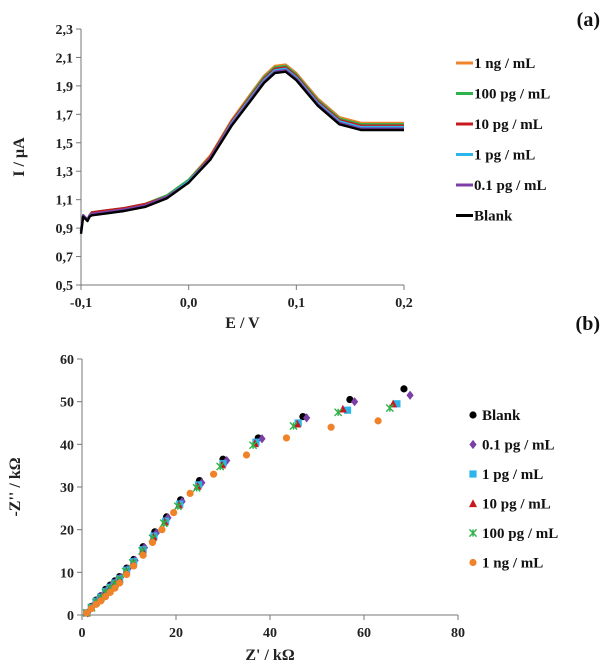 This screenshot has width=608, height=668. I want to click on panel-b-legend-label-1: 0.1 pg / mL, so click(518, 446).